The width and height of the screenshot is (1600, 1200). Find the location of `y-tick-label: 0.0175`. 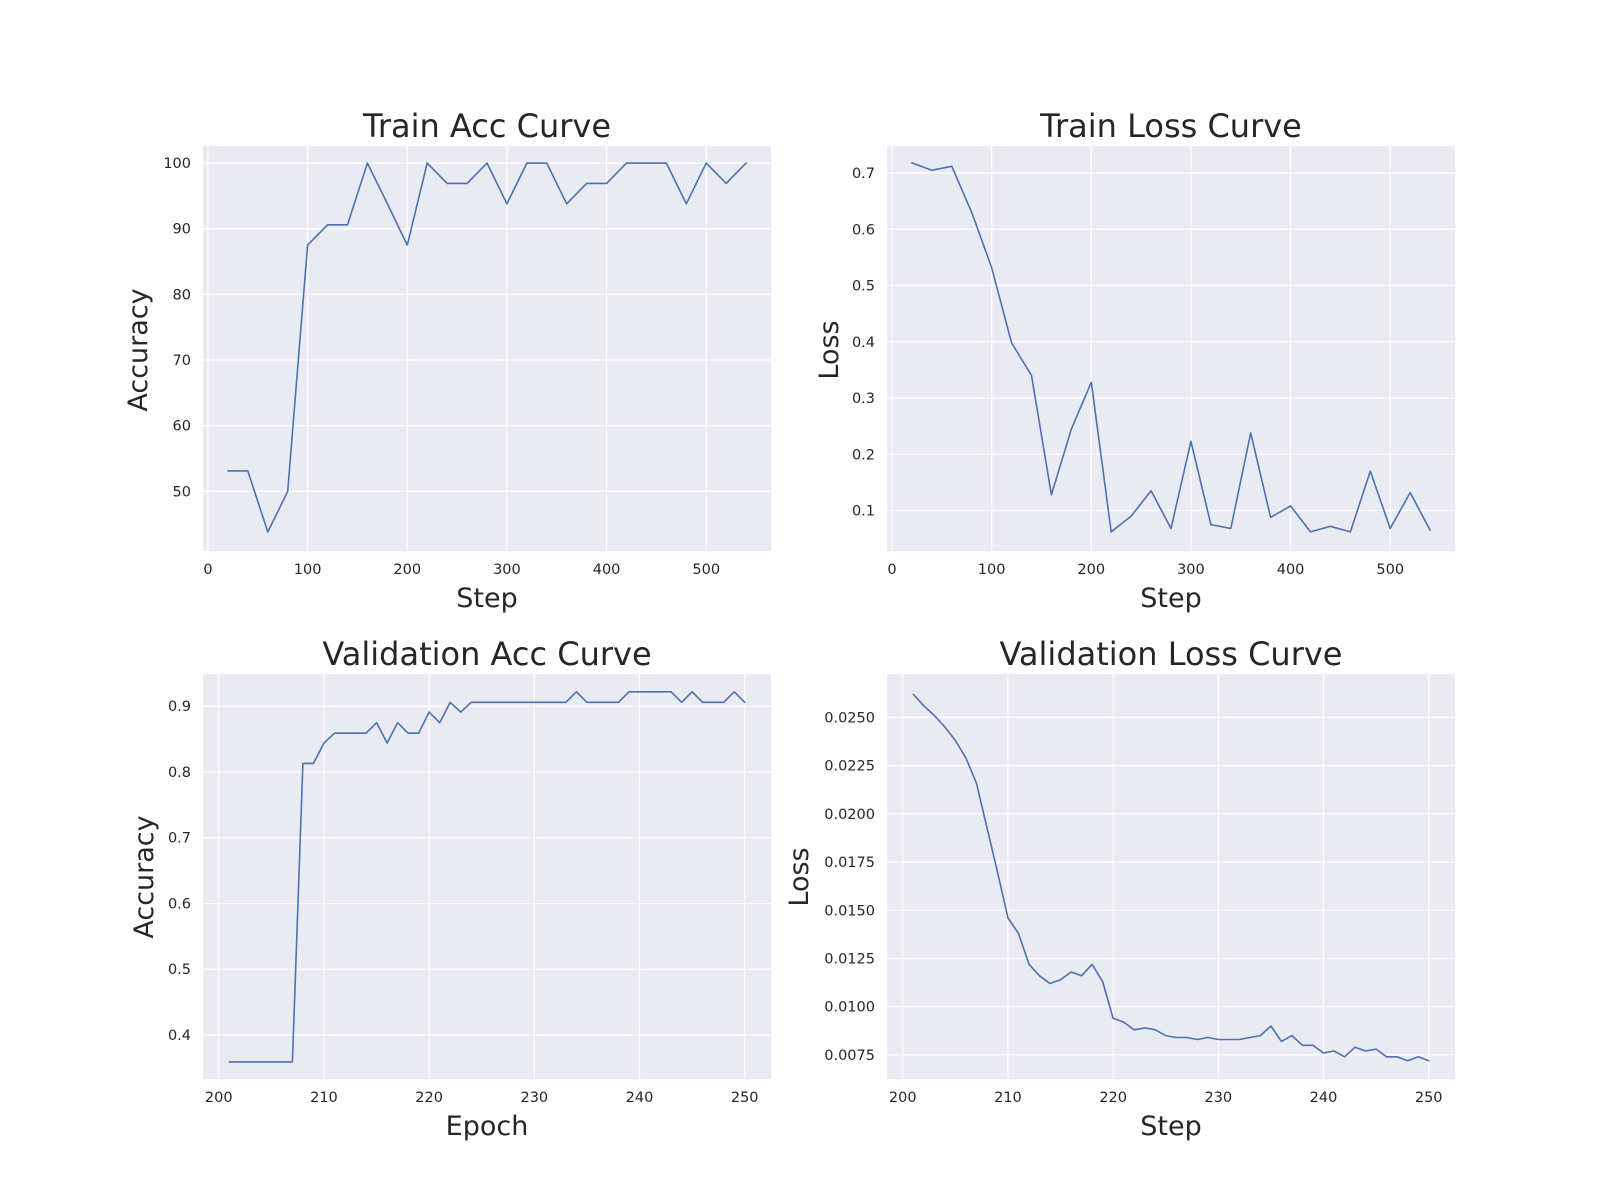

y-tick-label: 0.0175 is located at coordinates (849, 863).